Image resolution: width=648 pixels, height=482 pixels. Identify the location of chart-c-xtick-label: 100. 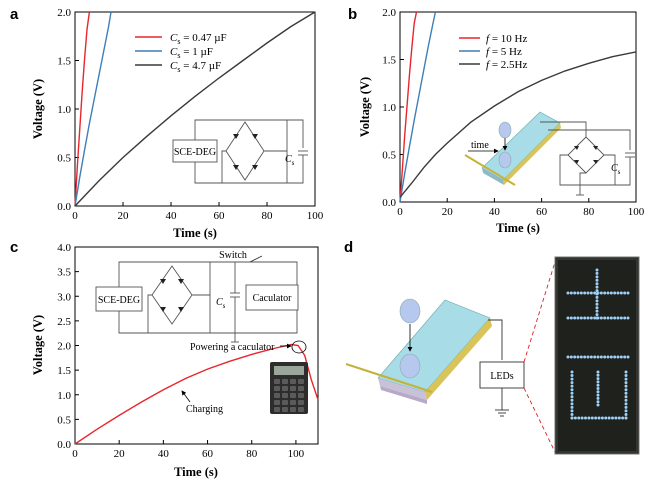
(296, 454).